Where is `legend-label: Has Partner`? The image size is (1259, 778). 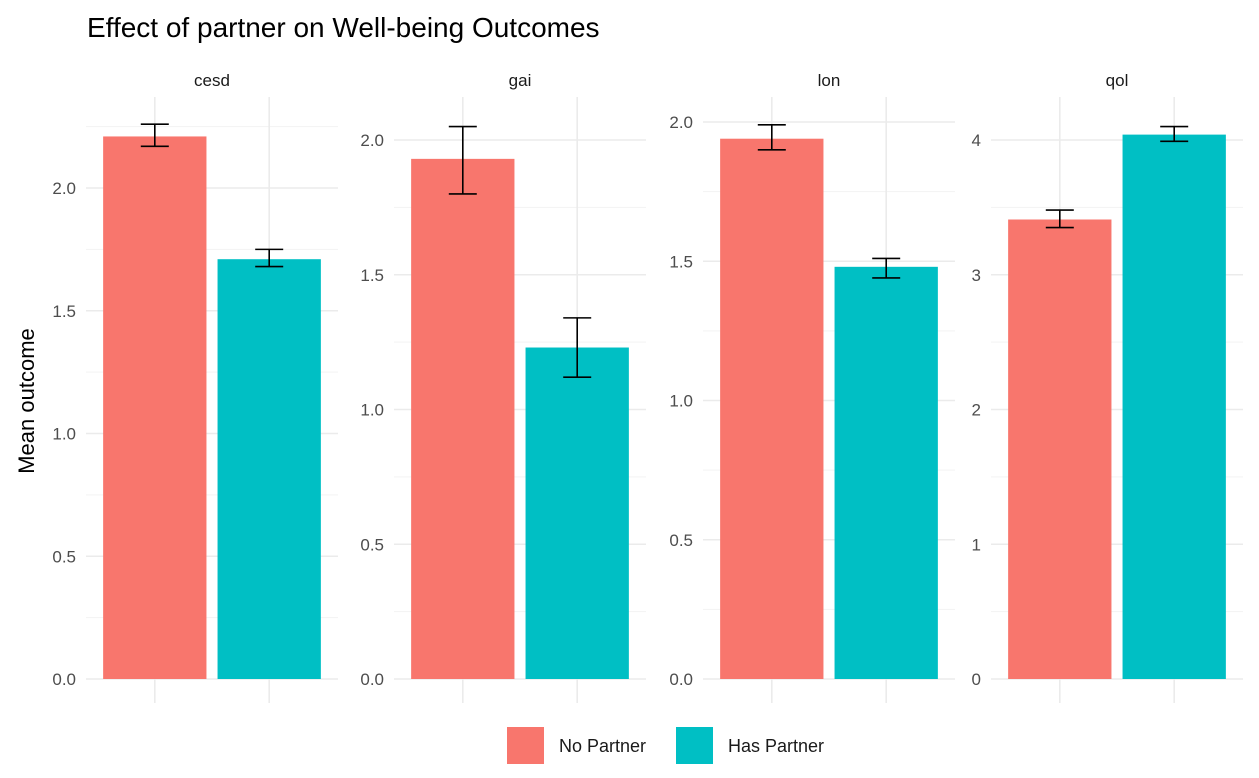
legend-label: Has Partner is located at coordinates (776, 746).